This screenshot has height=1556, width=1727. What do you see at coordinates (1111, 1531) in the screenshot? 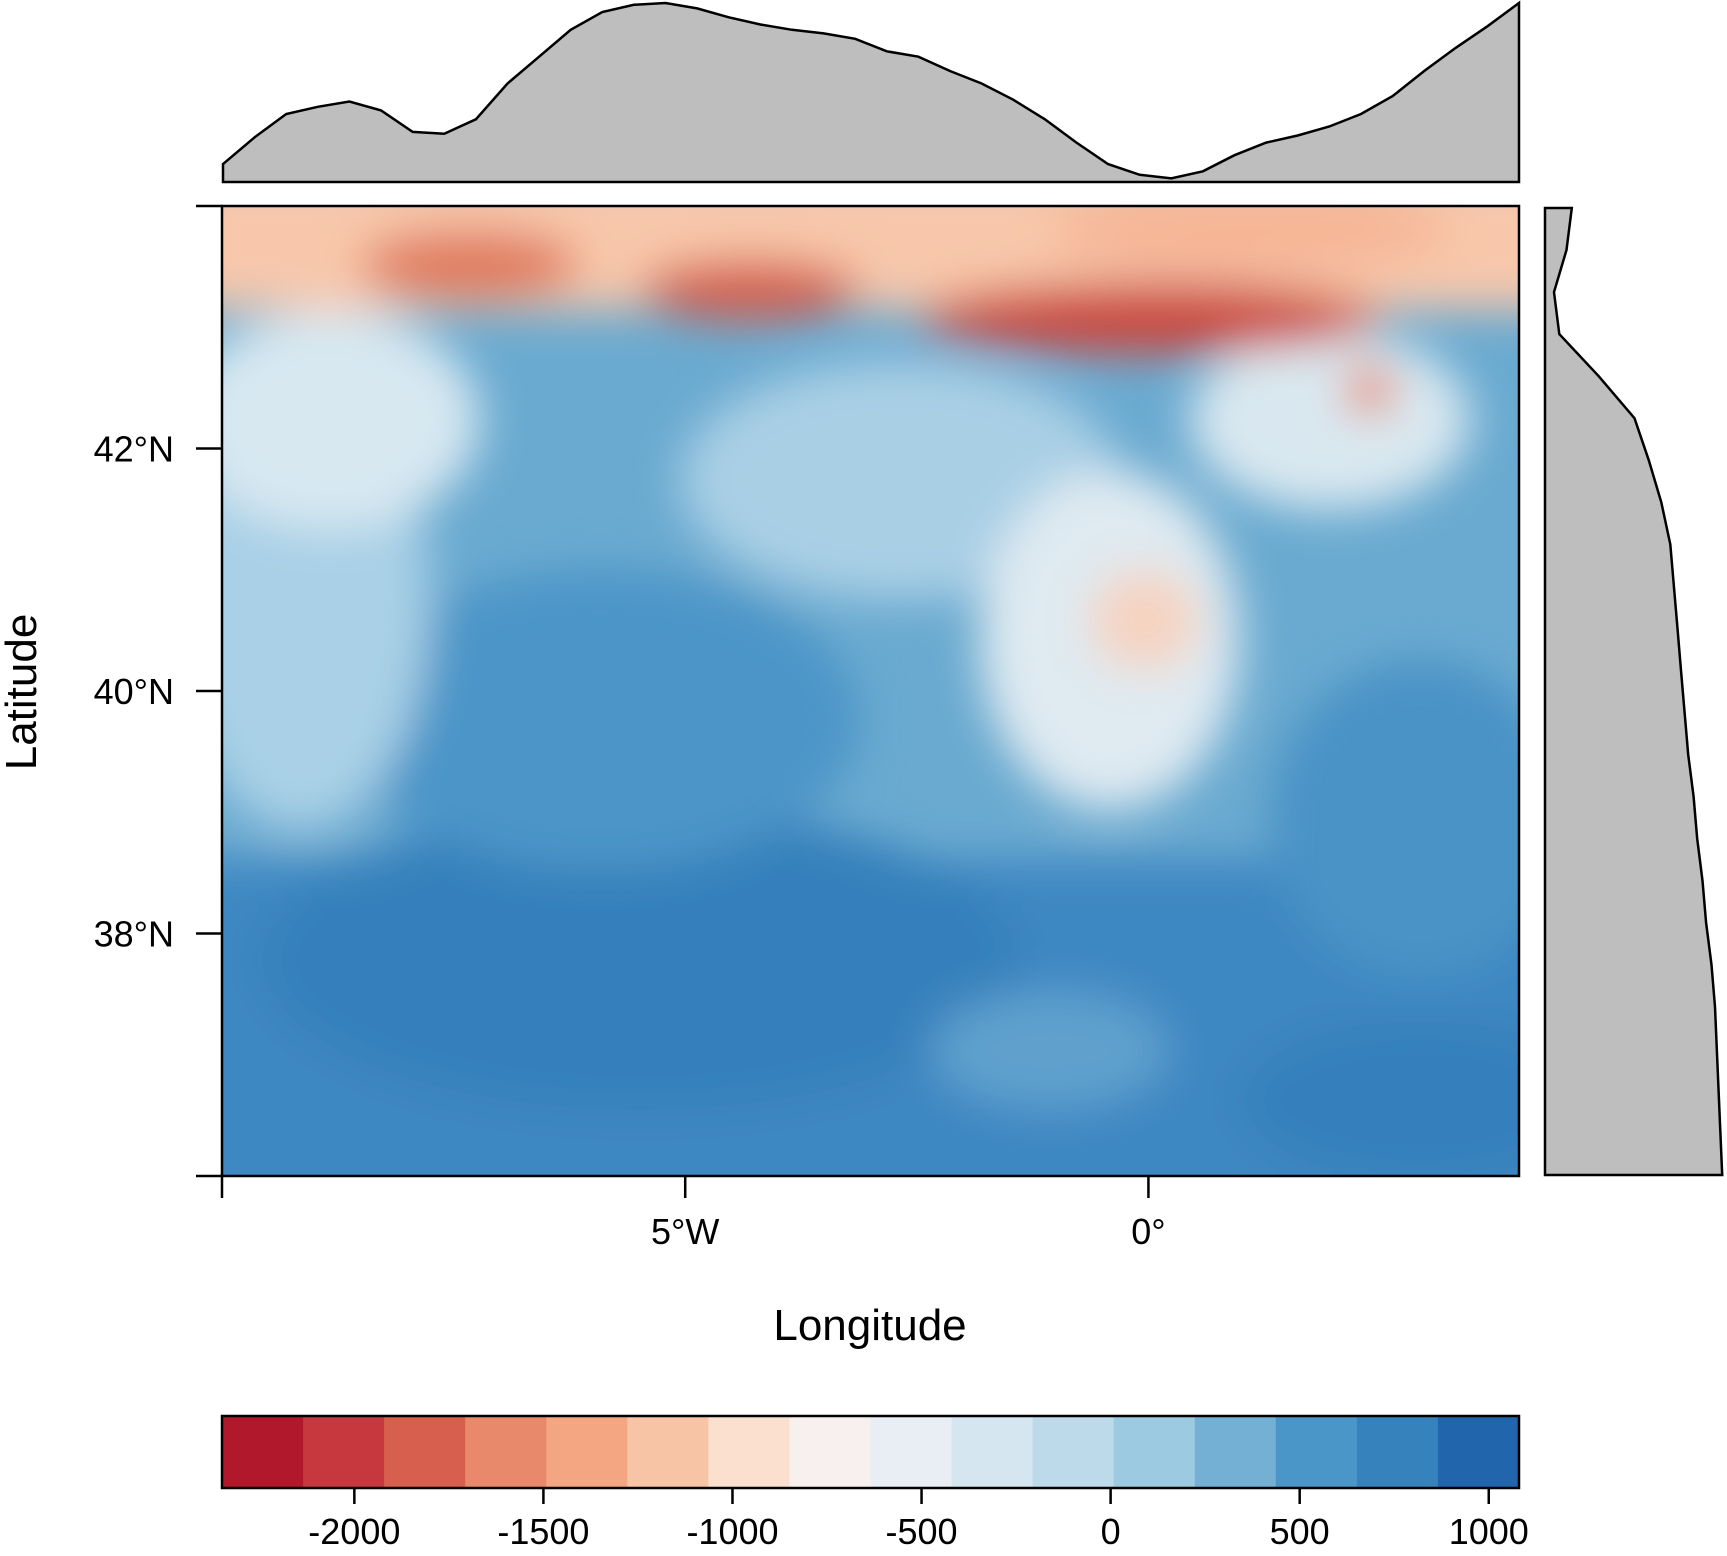
I see `colorbar-tick-label: 0` at bounding box center [1111, 1531].